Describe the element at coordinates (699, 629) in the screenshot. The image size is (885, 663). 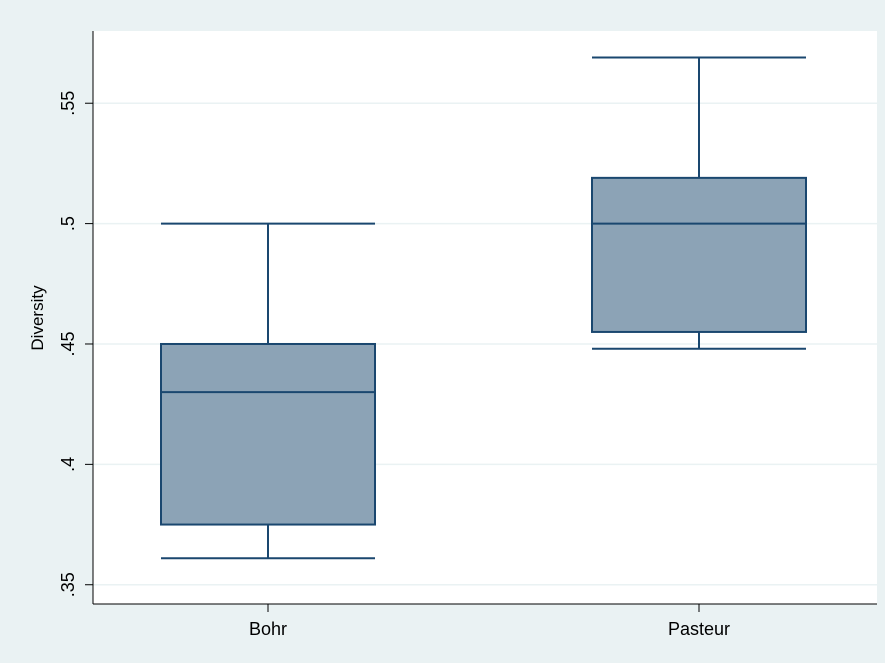
I see `x-tick-label: Pasteur` at that location.